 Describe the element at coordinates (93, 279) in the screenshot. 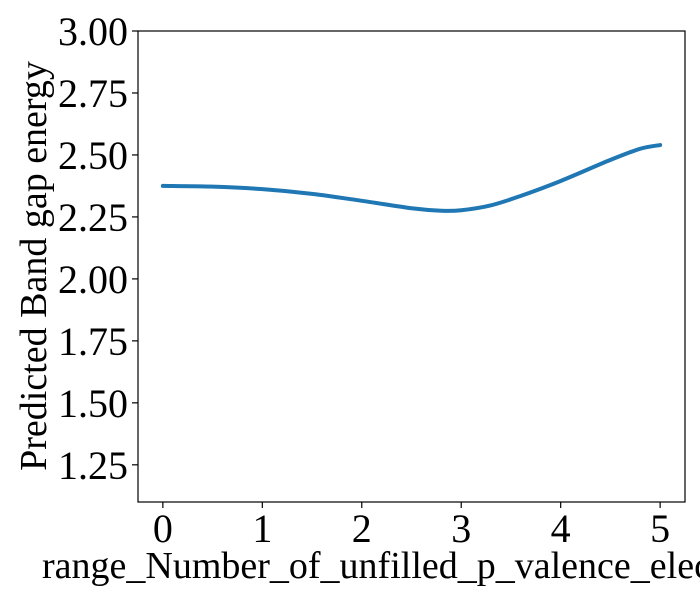

I see `y-tick-label: 2.00` at that location.